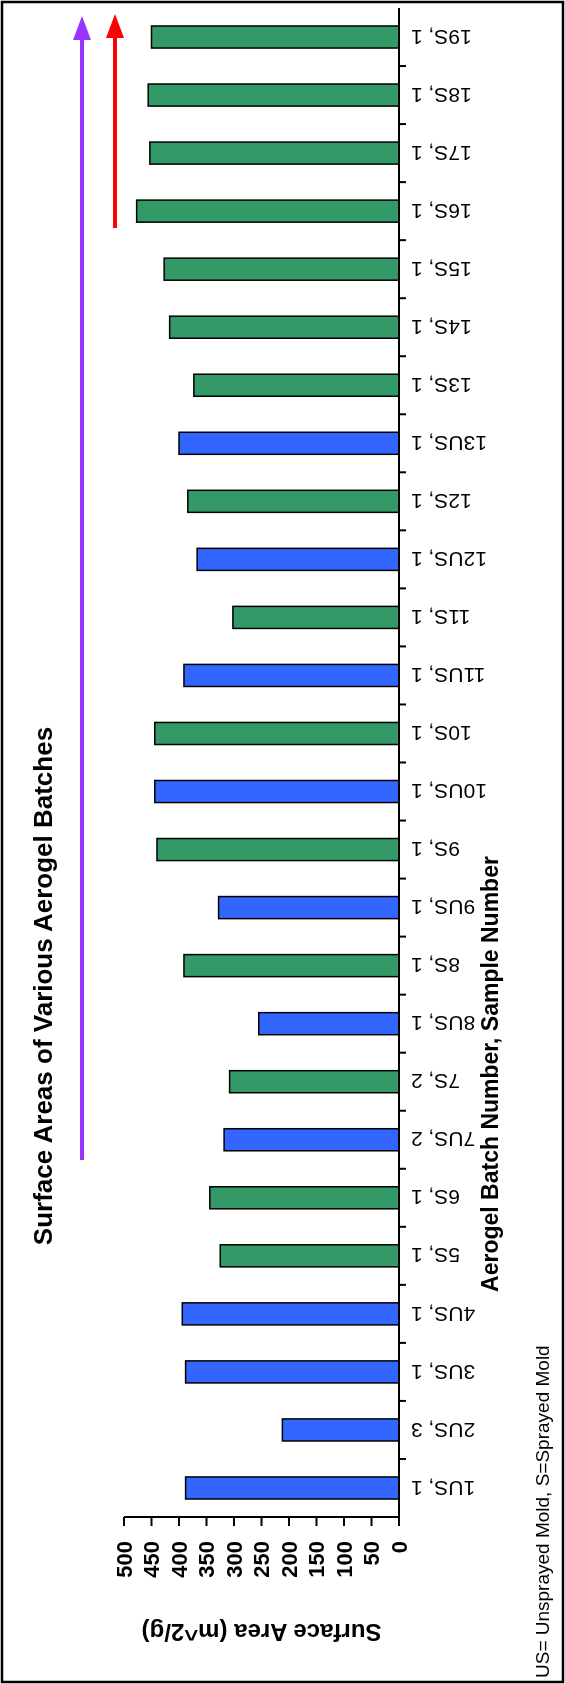  What do you see at coordinates (179, 1559) in the screenshot?
I see `x-tick-label: 400` at bounding box center [179, 1559].